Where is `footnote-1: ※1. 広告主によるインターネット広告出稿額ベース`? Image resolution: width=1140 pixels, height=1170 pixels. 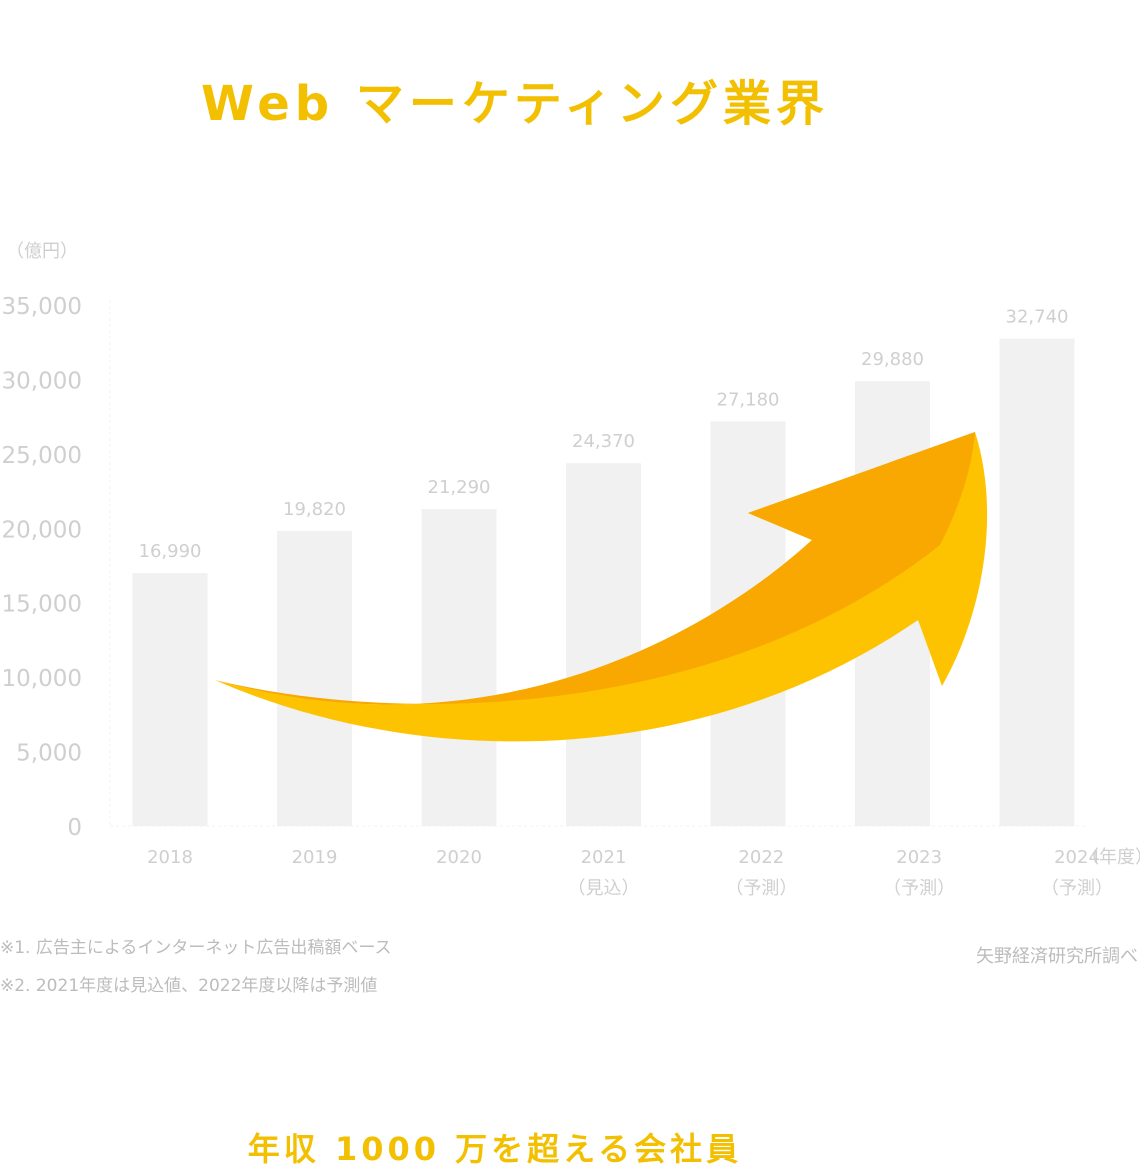 footnote-1: ※1. 広告主によるインターネット広告出稿額ベース is located at coordinates (196, 948).